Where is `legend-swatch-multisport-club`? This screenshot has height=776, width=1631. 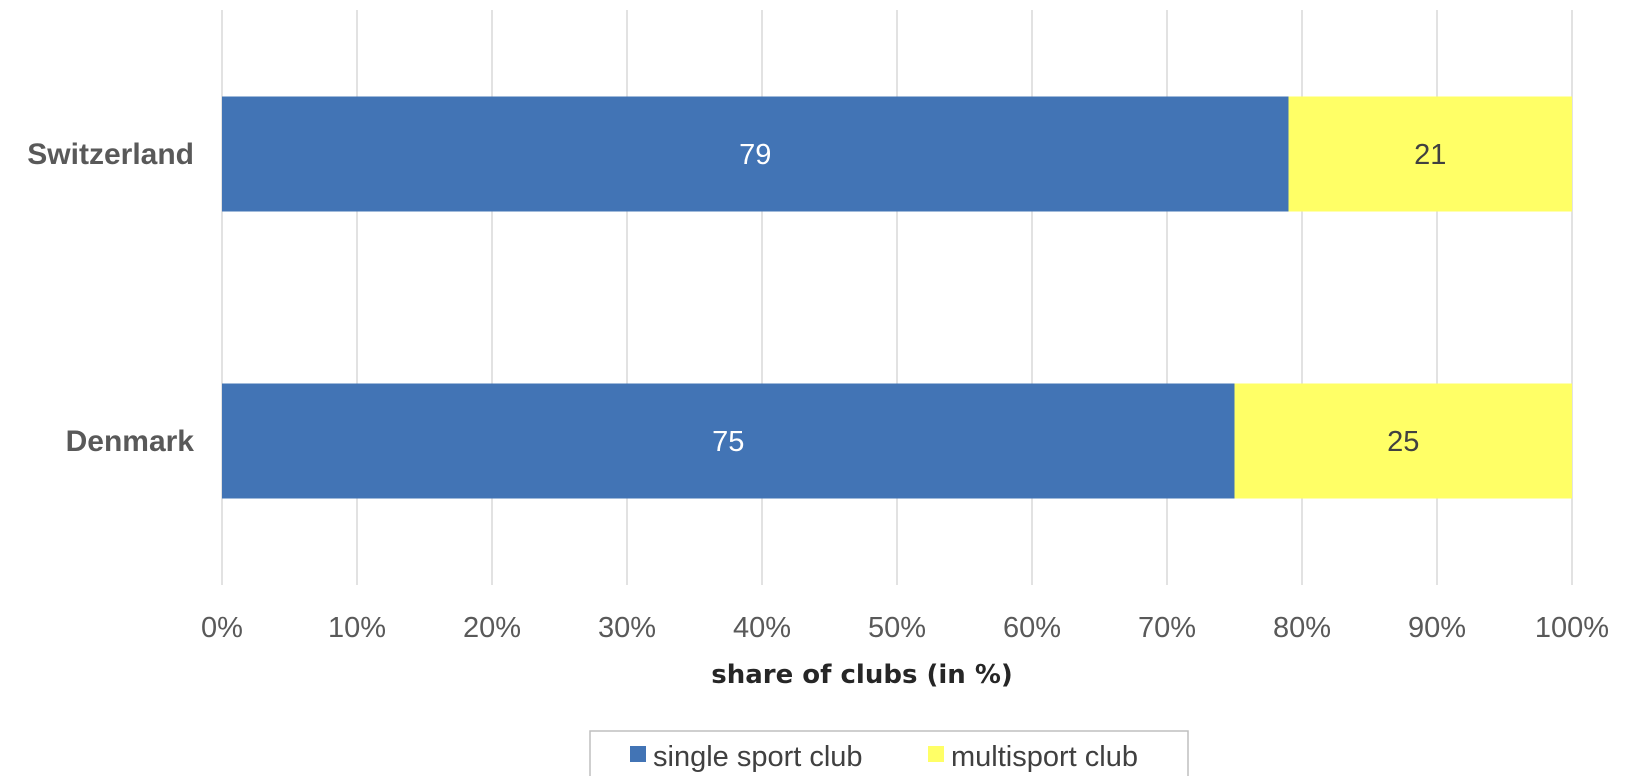 legend-swatch-multisport-club is located at coordinates (936, 754).